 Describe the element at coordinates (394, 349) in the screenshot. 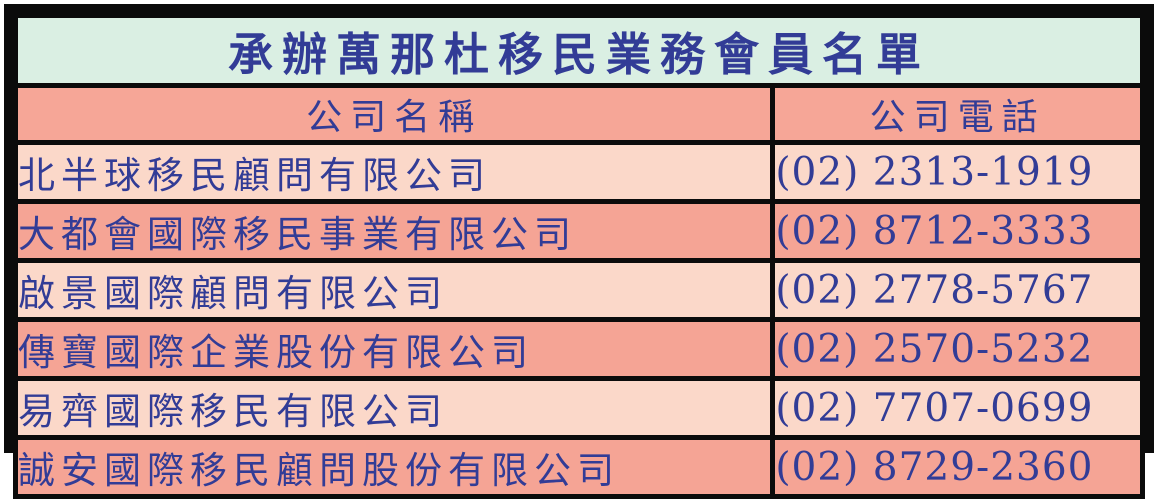

I see `company-name-cell: 傳寶國際企業股份有限公司` at that location.